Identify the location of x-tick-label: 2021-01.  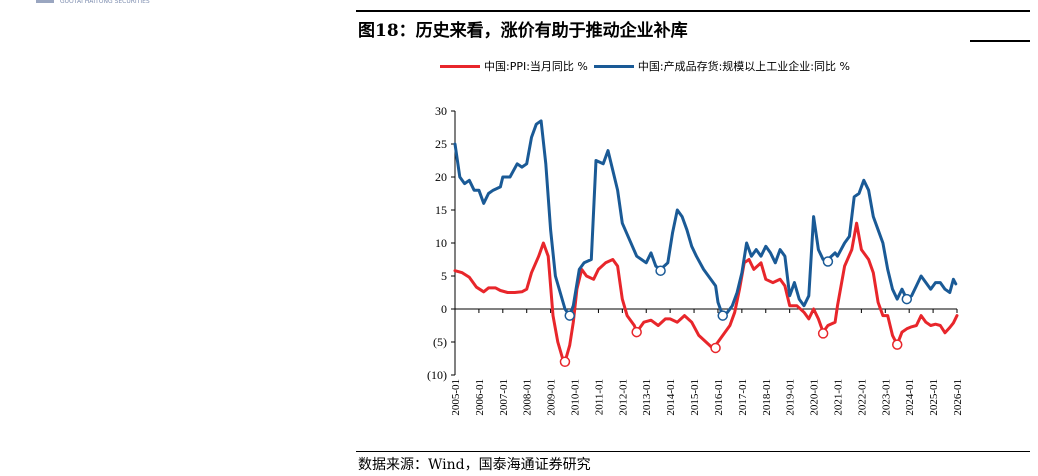
(838, 397).